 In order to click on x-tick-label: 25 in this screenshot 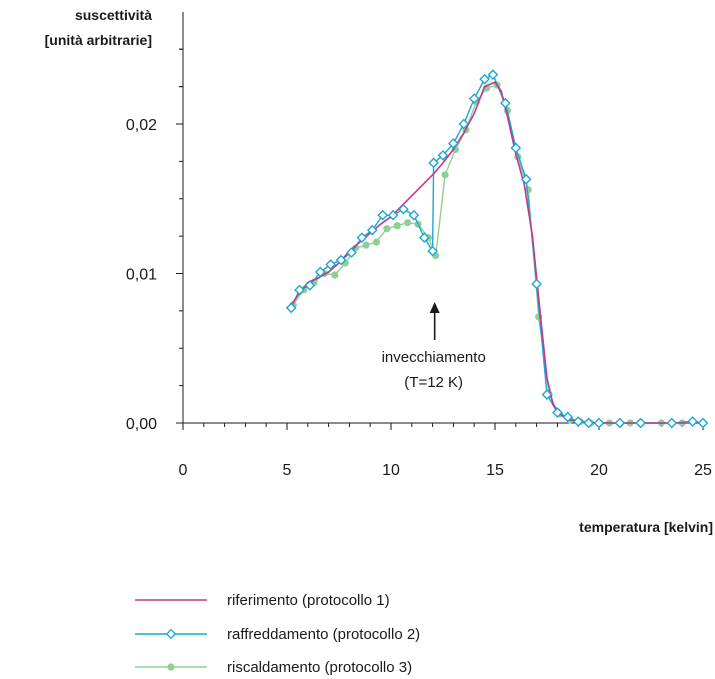, I will do `click(703, 470)`.